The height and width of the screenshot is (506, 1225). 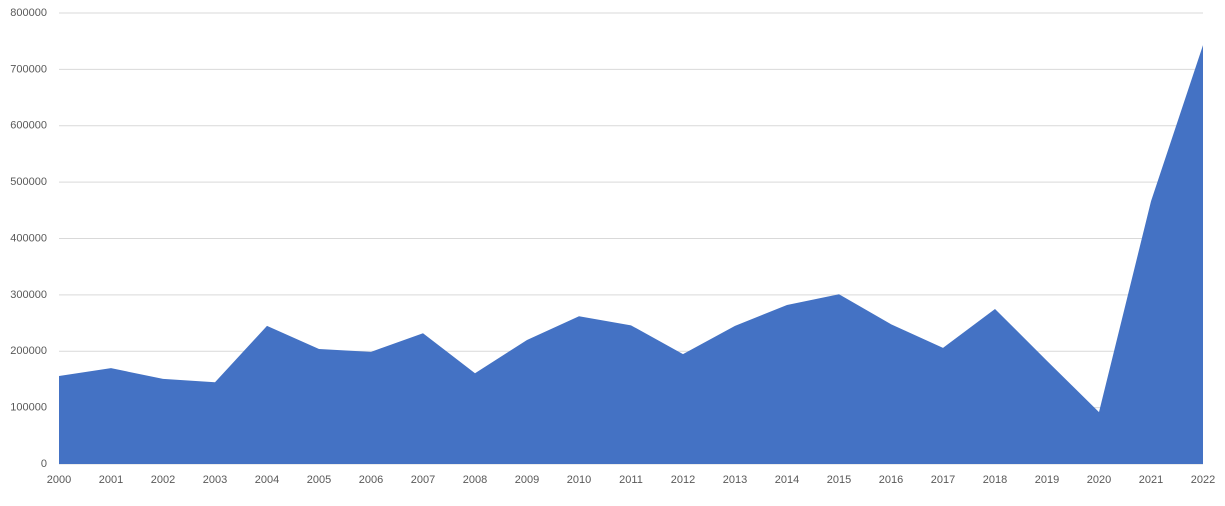 What do you see at coordinates (631, 480) in the screenshot?
I see `x-tick-label: 2011` at bounding box center [631, 480].